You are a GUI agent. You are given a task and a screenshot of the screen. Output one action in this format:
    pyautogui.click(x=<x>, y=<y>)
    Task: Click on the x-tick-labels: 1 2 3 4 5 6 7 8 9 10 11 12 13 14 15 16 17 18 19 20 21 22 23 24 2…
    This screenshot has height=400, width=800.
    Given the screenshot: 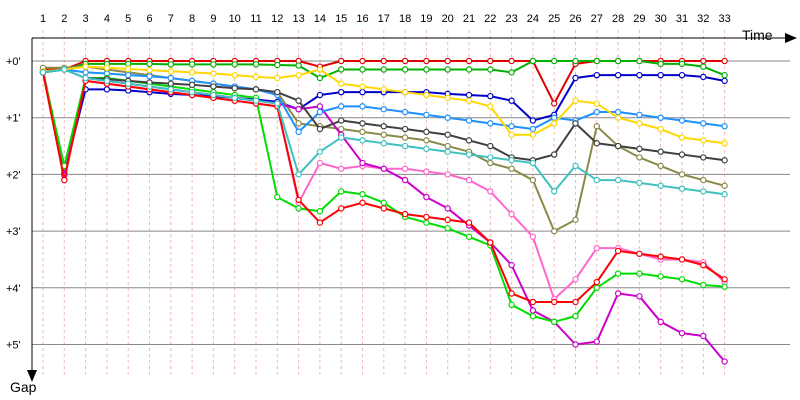 What is the action you would take?
    pyautogui.click(x=385, y=19)
    